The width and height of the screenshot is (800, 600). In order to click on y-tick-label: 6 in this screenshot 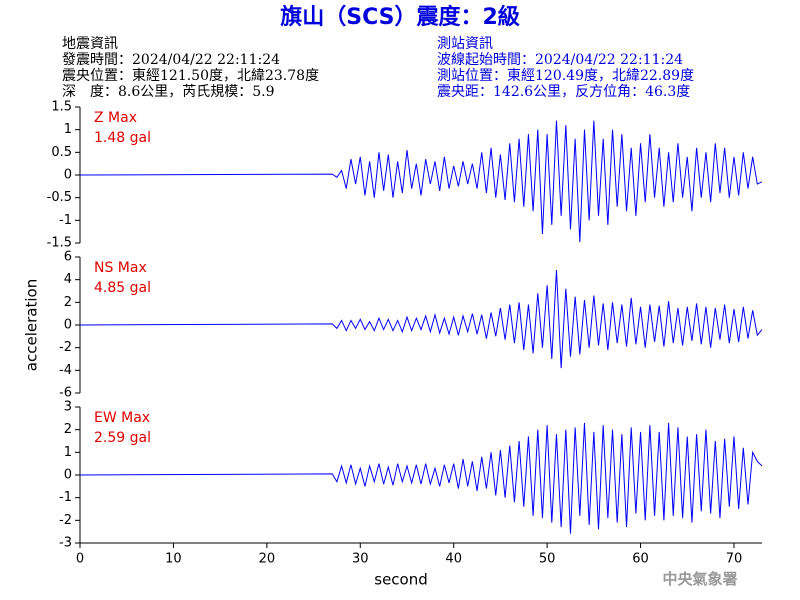, I will do `click(68, 257)`.